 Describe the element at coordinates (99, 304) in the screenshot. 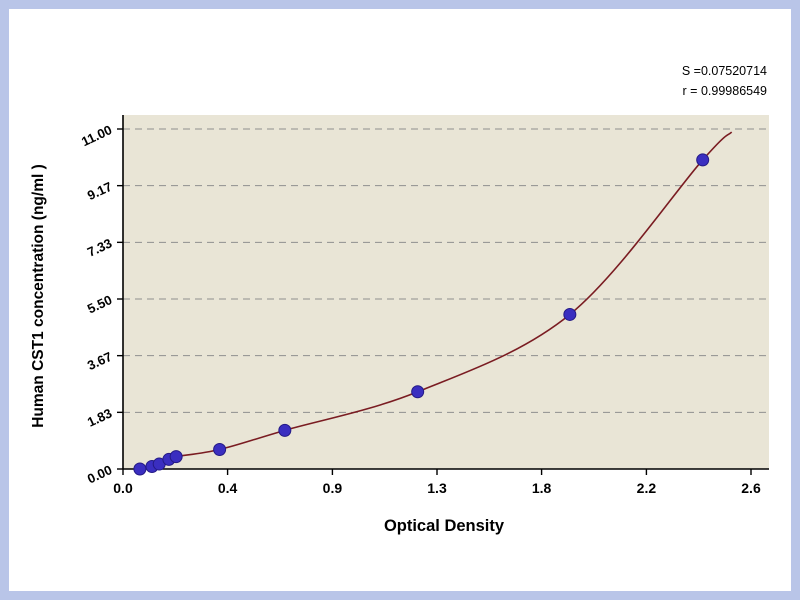

I see `y-tick-label: 5.50` at that location.